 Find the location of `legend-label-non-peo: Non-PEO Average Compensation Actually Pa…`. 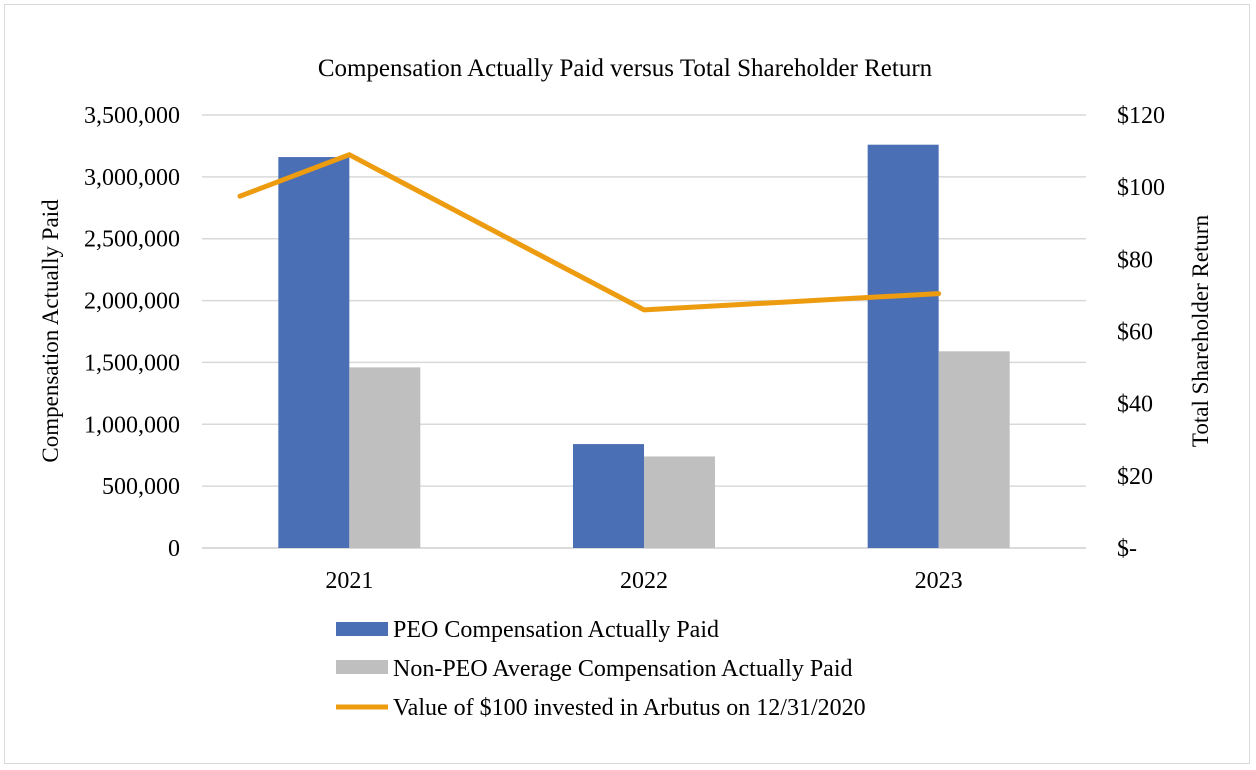

legend-label-non-peo: Non-PEO Average Compensation Actually Pa… is located at coordinates (622, 669).